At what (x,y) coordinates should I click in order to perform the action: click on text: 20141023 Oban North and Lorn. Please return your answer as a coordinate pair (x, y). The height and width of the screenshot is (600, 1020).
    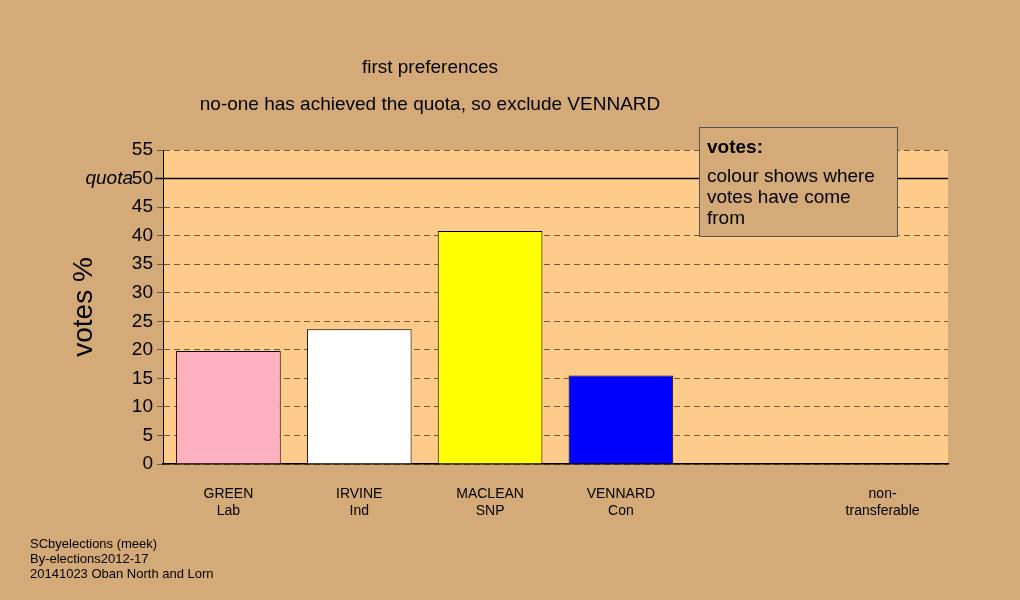
    Looking at the image, I should click on (122, 573).